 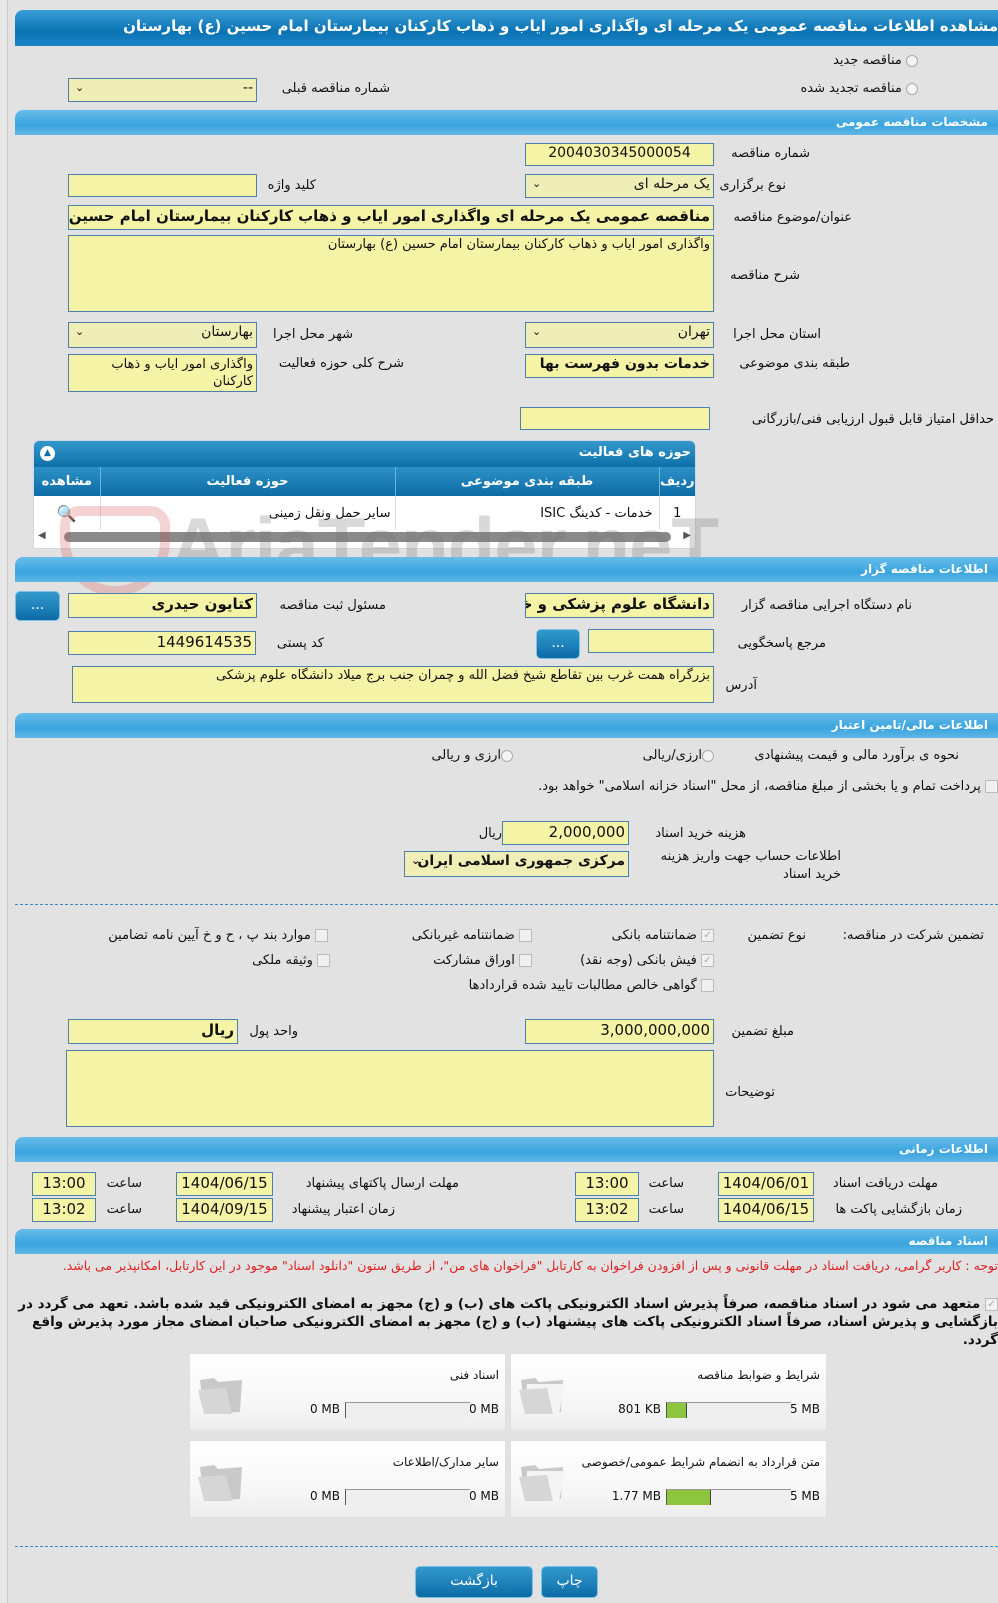 What do you see at coordinates (668, 1392) in the screenshot?
I see `file-card: شرایط و ضوابط مناقصه 5 MB 801 KB` at bounding box center [668, 1392].